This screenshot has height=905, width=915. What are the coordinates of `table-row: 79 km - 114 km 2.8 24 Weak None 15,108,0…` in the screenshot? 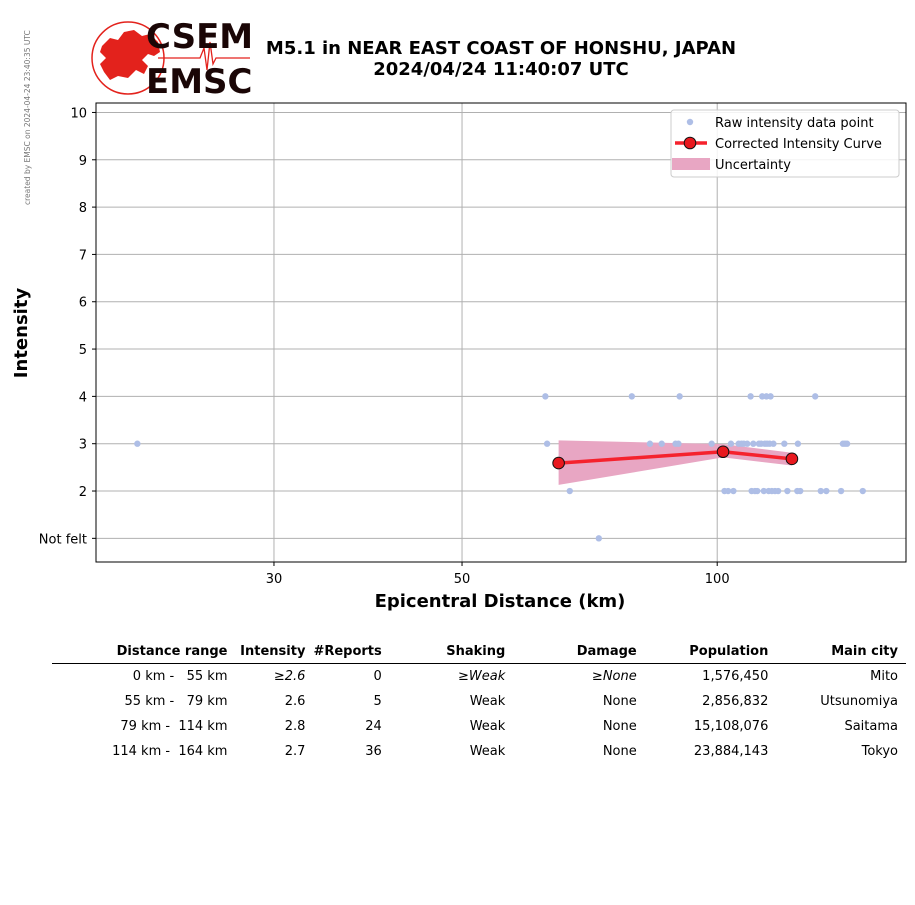 It's located at (479, 726).